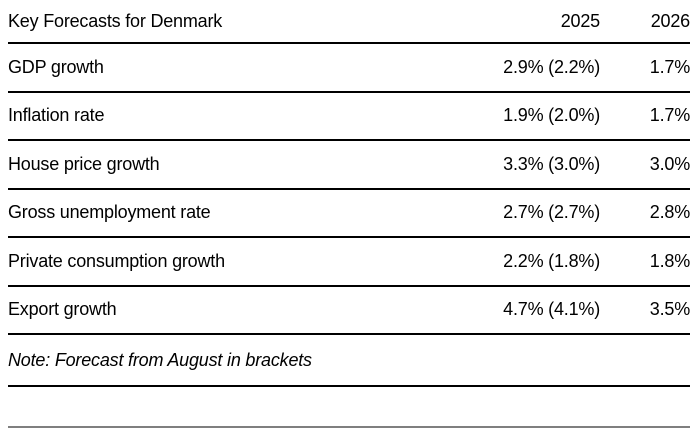  What do you see at coordinates (670, 20) in the screenshot?
I see `column-header-2026: 2026` at bounding box center [670, 20].